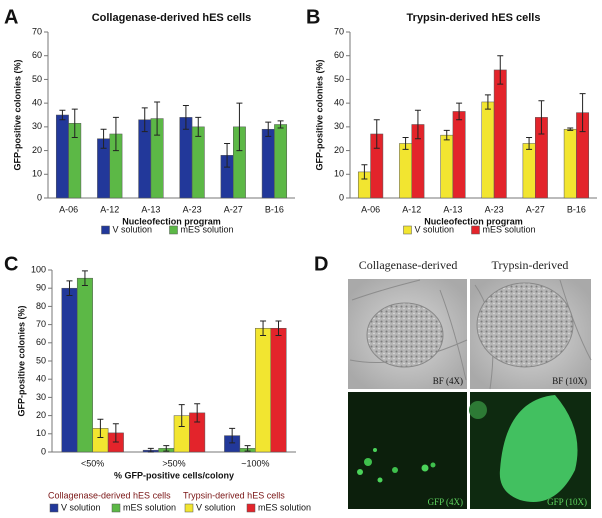 This screenshot has height=518, width=602. Describe the element at coordinates (174, 475) in the screenshot. I see `x-axis-label: % GFP-positive cells/colony` at that location.